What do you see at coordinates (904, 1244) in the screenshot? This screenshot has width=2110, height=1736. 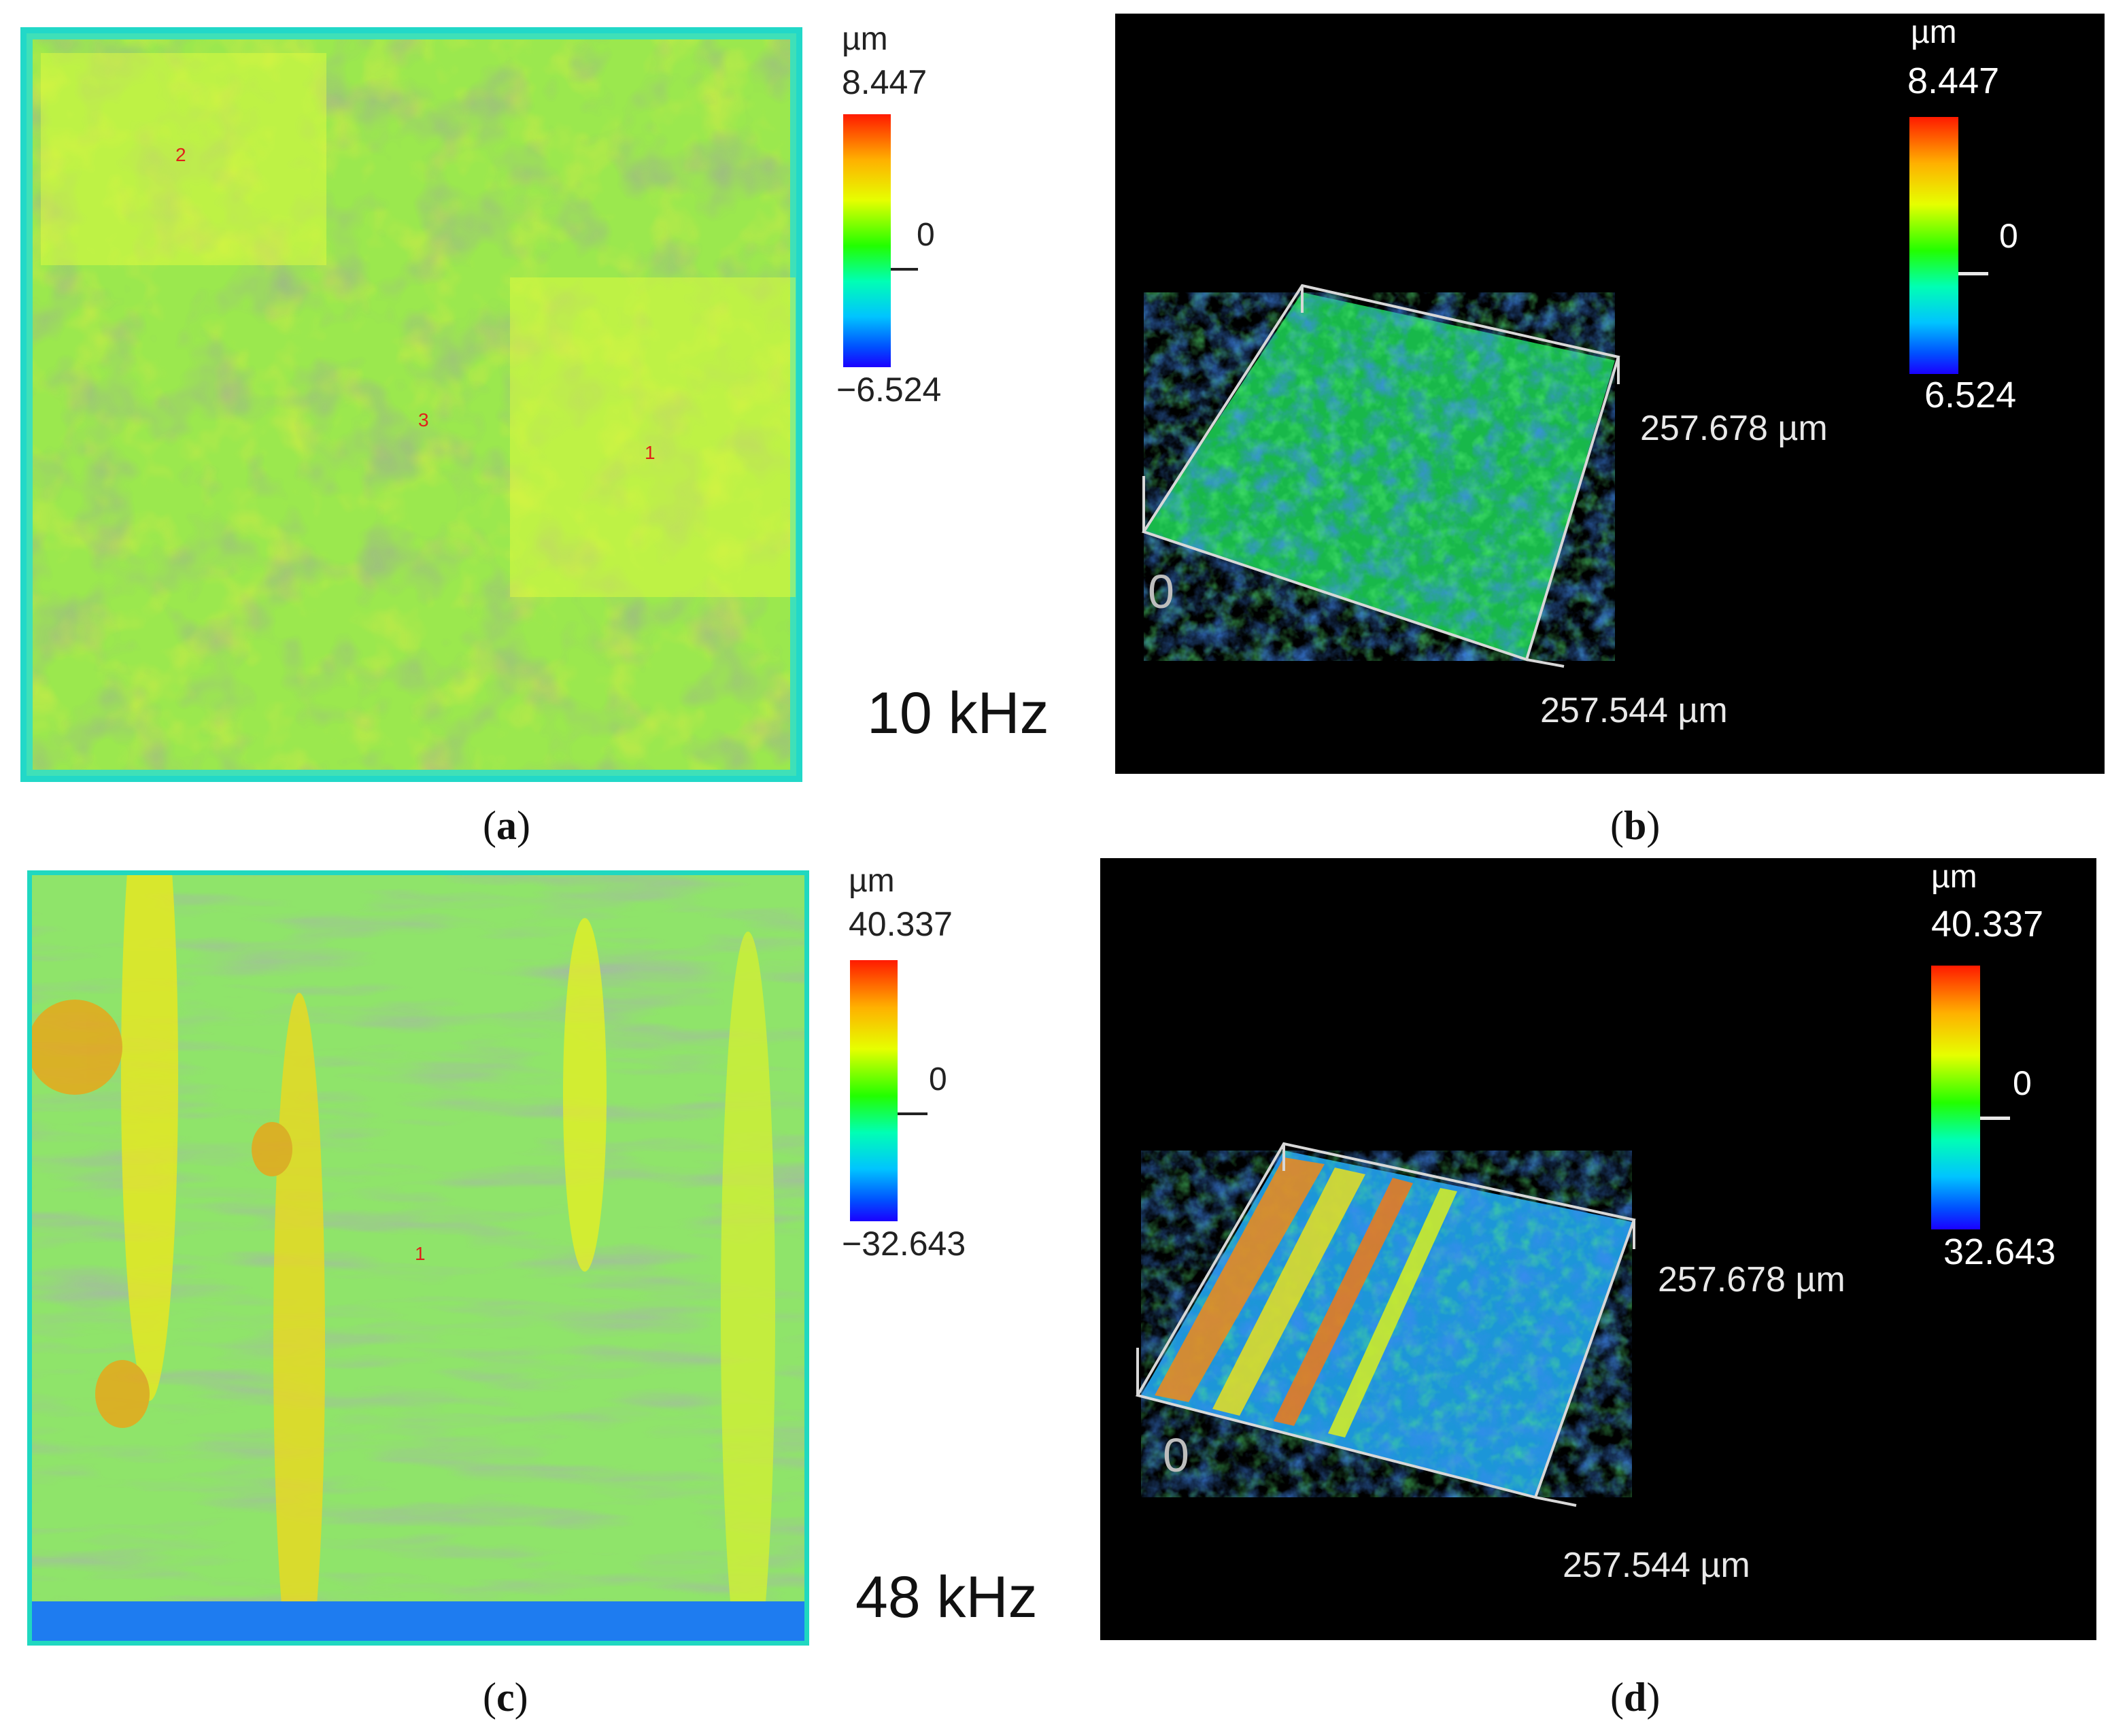 I see `colorbar-c-min: −32.643` at bounding box center [904, 1244].